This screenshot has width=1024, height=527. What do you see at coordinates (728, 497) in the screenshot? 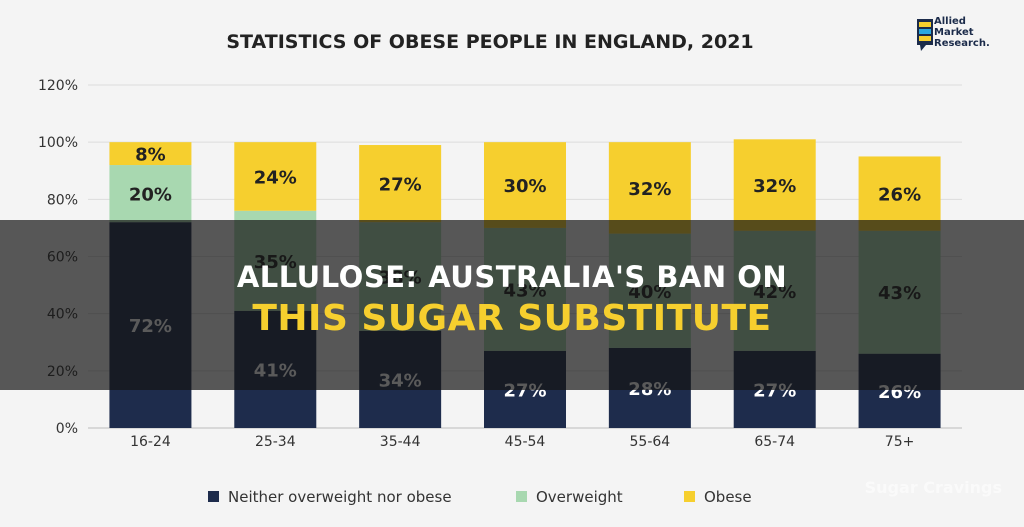
I see `legend-label: Obese` at bounding box center [728, 497].